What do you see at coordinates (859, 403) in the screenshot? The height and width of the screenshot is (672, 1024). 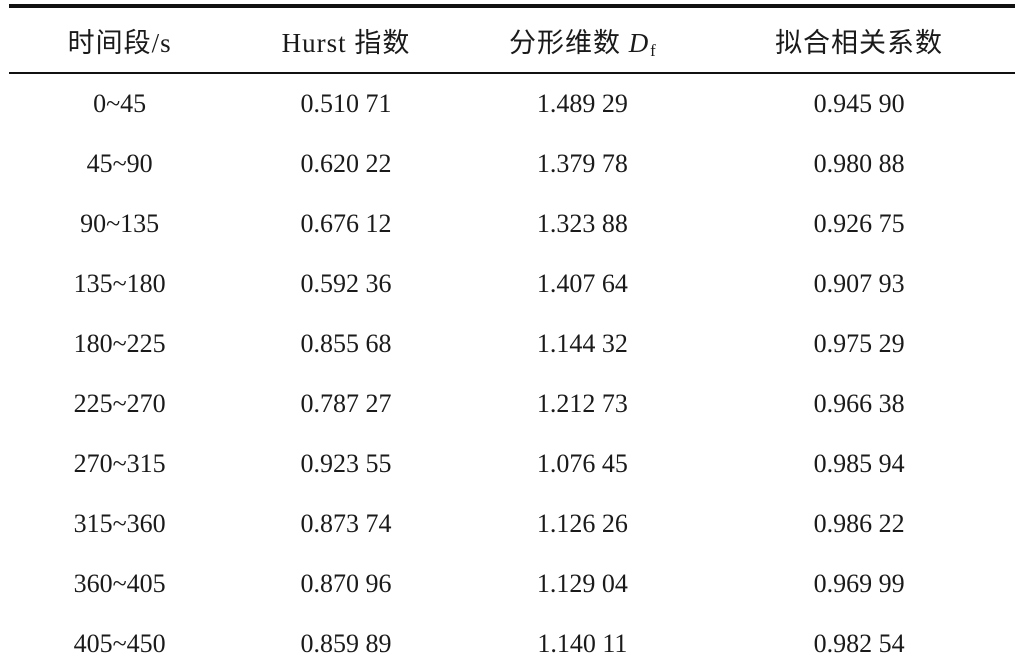 I see `table-cell-correlation-coefficient: 0.966 38` at bounding box center [859, 403].